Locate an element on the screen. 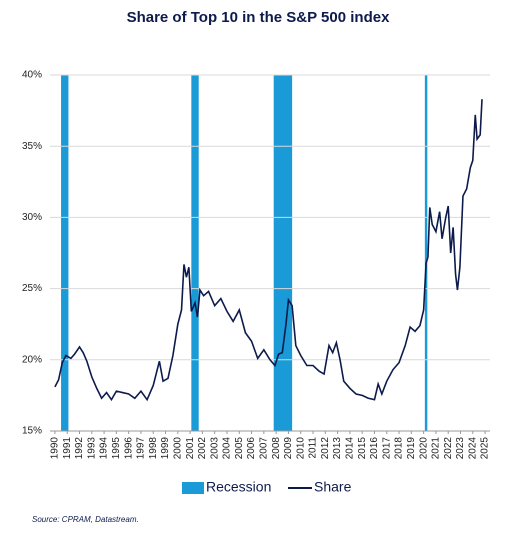 The width and height of the screenshot is (517, 537). chart-title: Share of Top 10 in the S&P 500 index is located at coordinates (259, 17).